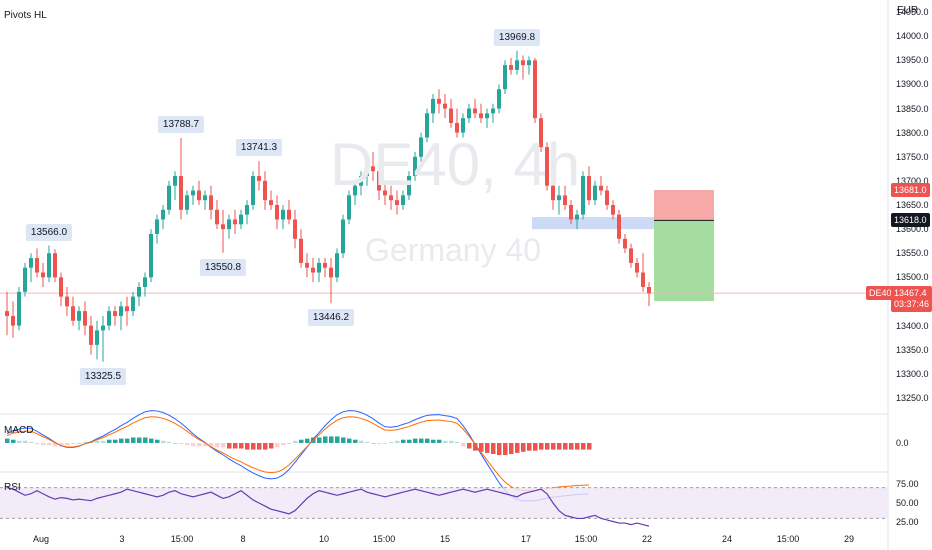 The width and height of the screenshot is (932, 550). What do you see at coordinates (910, 190) in the screenshot?
I see `price-tag: 13681.0` at bounding box center [910, 190].